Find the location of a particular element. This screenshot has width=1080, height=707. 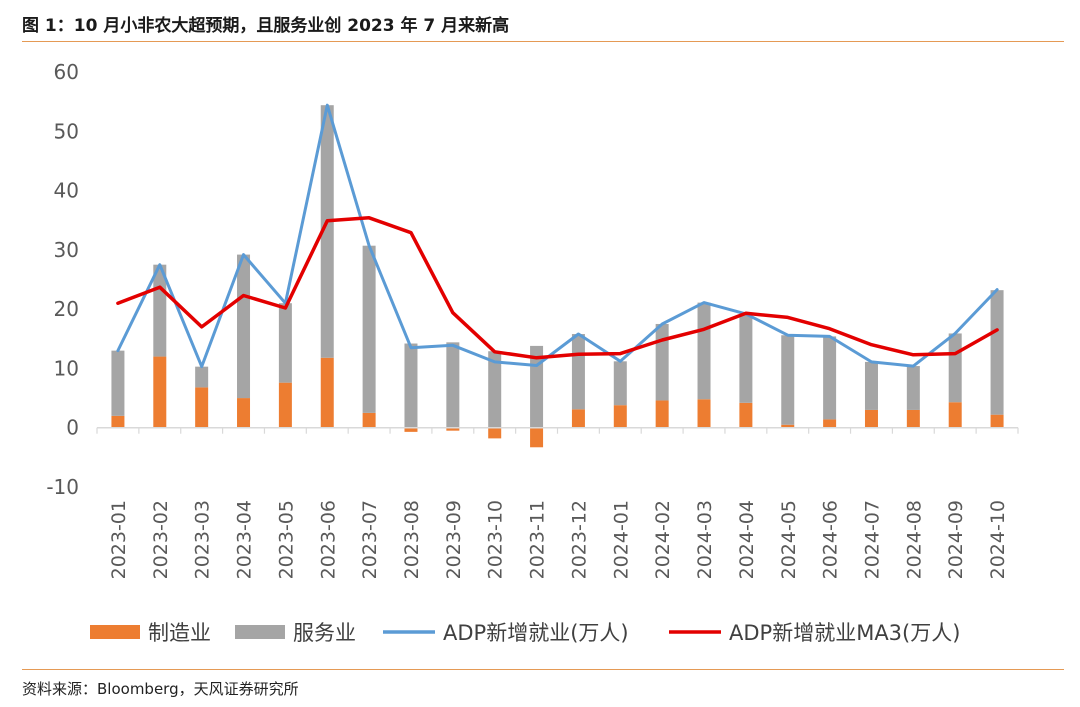

y-tick-label: 0 is located at coordinates (72, 428).